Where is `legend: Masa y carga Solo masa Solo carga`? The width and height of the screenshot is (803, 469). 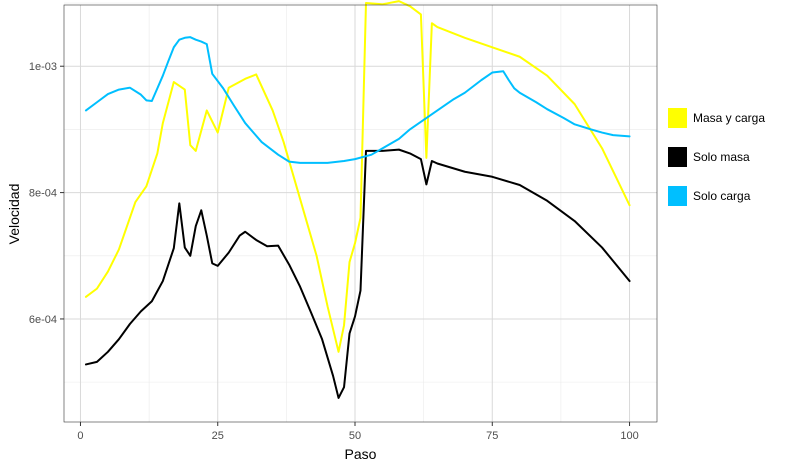 legend: Masa y carga Solo masa Solo carga is located at coordinates (716, 157).